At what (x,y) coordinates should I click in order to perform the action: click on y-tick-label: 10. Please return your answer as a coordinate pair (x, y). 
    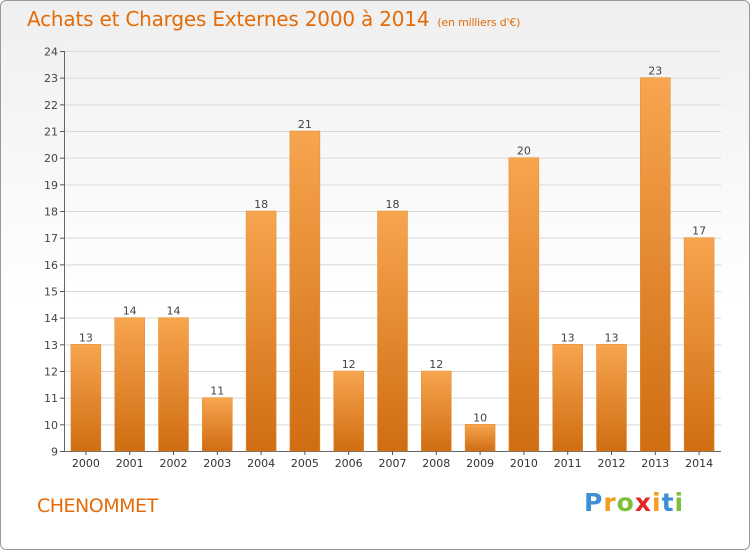
    Looking at the image, I should click on (51, 425).